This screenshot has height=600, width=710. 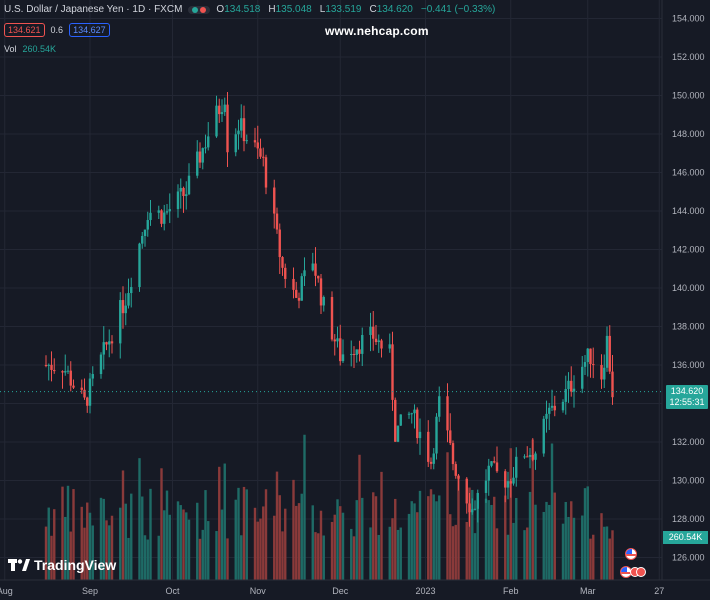 What do you see at coordinates (688, 19) in the screenshot?
I see `price-tick-label: 154.000` at bounding box center [688, 19].